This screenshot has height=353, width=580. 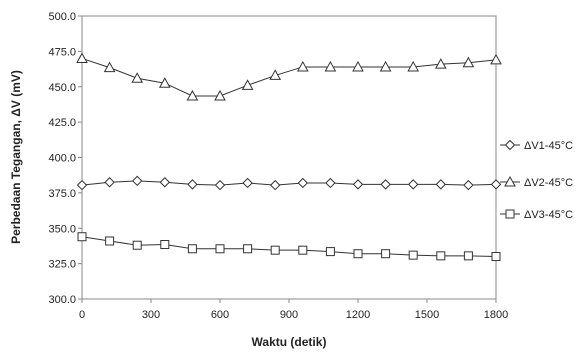 I want to click on y-tick-label: 450.0, so click(x=62, y=88).